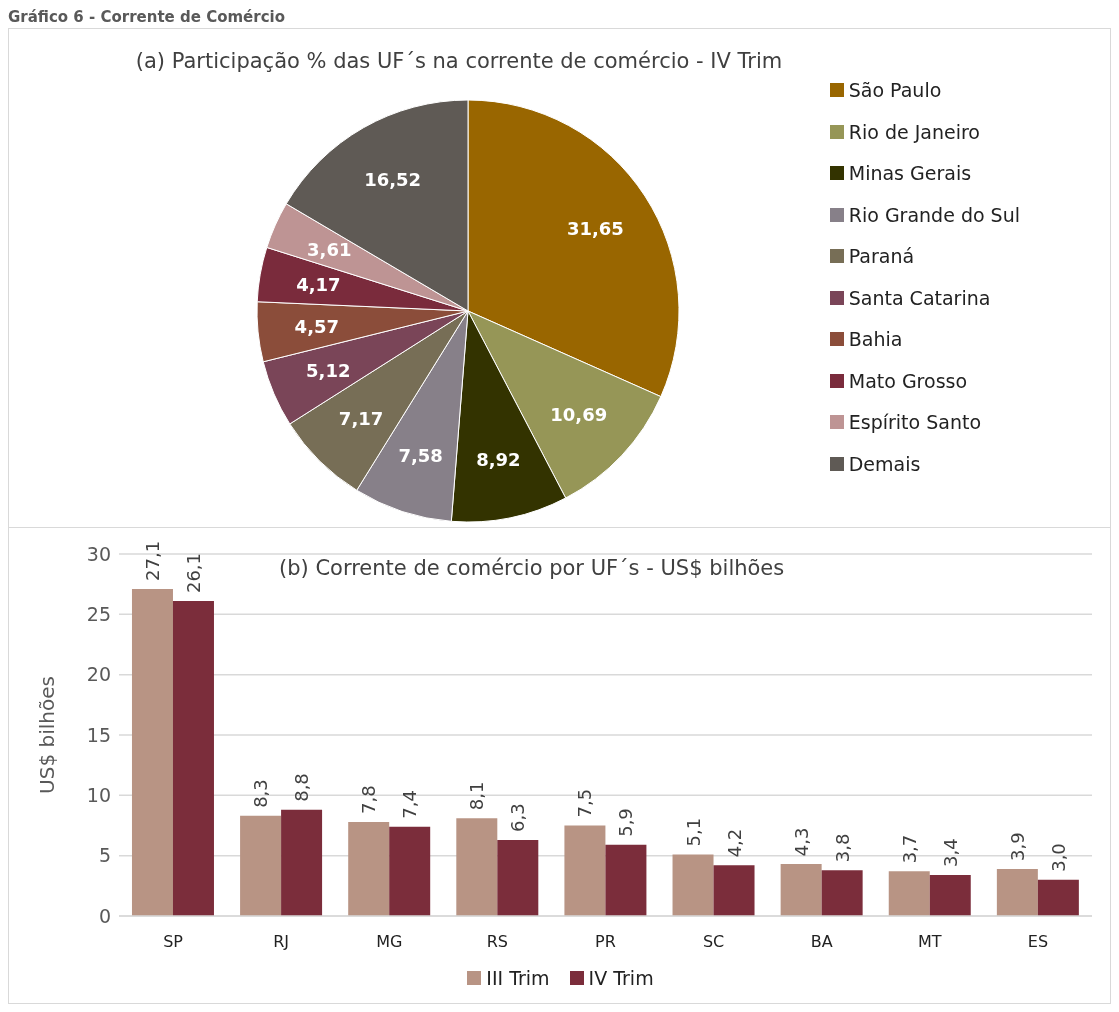 The image size is (1119, 1012). Describe the element at coordinates (1017, 846) in the screenshot. I see `data-label: 3,9` at that location.